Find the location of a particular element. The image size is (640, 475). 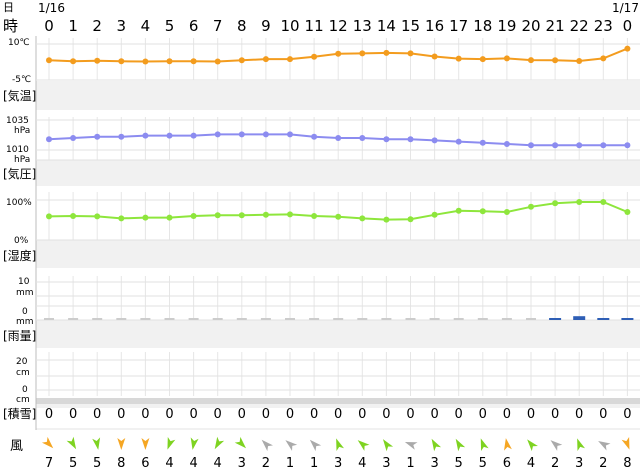

hour-label: 14 is located at coordinates (386, 26).